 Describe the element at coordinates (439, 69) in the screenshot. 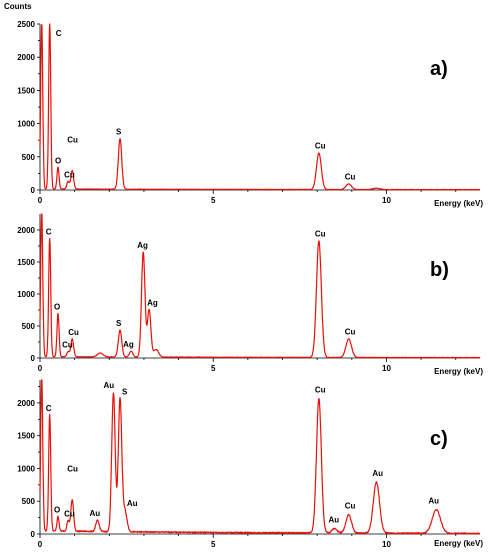

I see `panel-label: a)` at that location.